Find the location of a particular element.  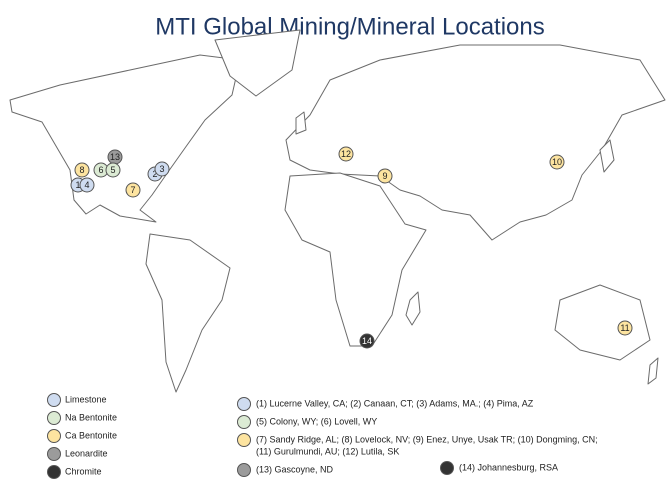

site-number: 14 is located at coordinates (367, 341).